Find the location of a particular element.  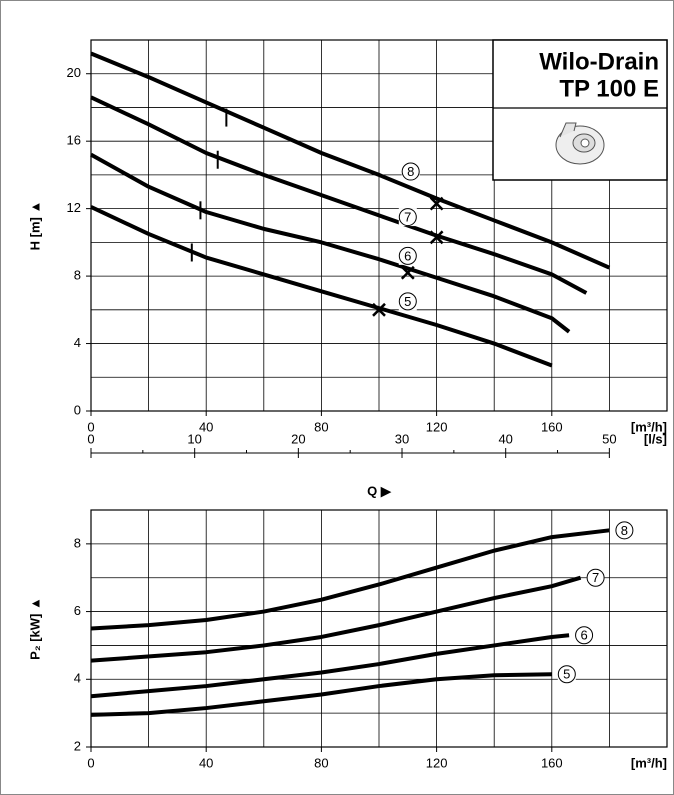

y-tick-label: 12 is located at coordinates (74, 207).